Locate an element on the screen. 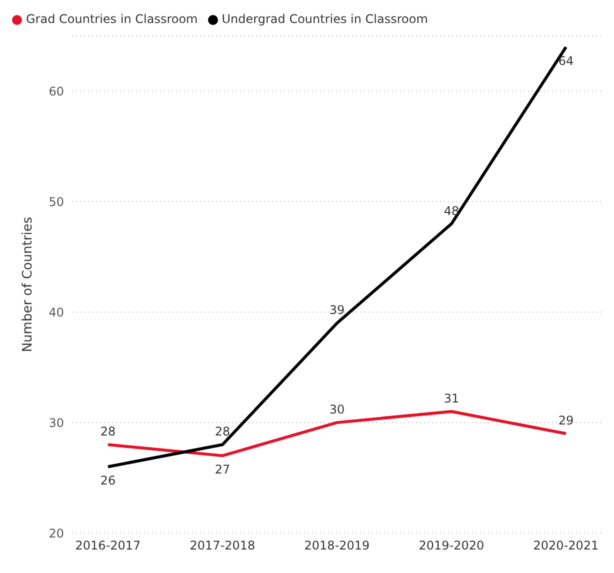 The image size is (614, 573). y-tick-label: 50 is located at coordinates (56, 201).